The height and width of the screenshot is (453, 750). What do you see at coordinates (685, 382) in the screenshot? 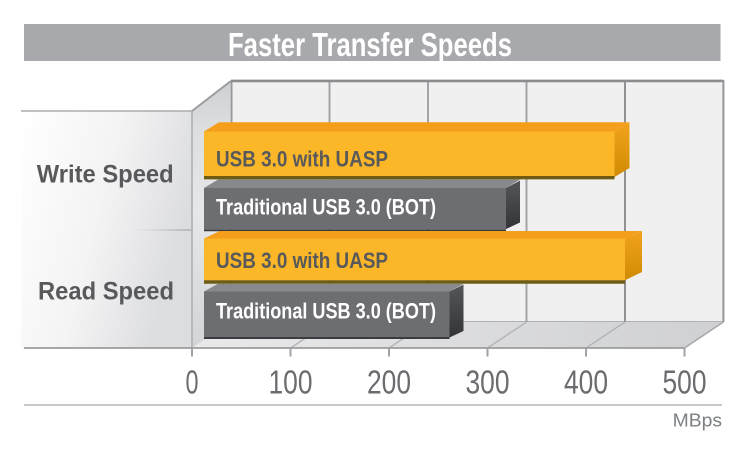
I see `svg-text: 500` at bounding box center [685, 382].